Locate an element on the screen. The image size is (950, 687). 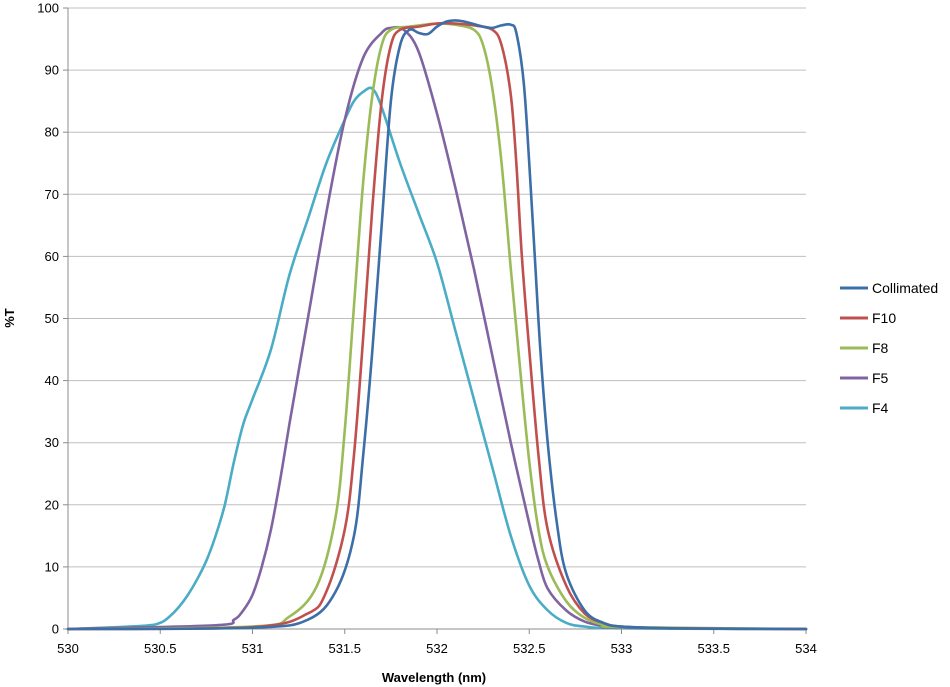
x-tick-label: 534 is located at coordinates (806, 648).